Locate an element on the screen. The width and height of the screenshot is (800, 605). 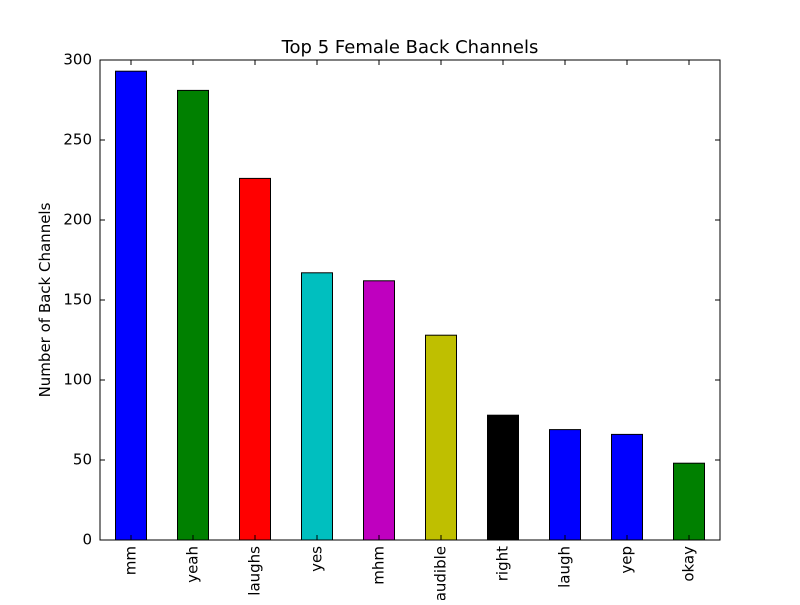
y-axis-label: Number of Back Channels is located at coordinates (45, 299).